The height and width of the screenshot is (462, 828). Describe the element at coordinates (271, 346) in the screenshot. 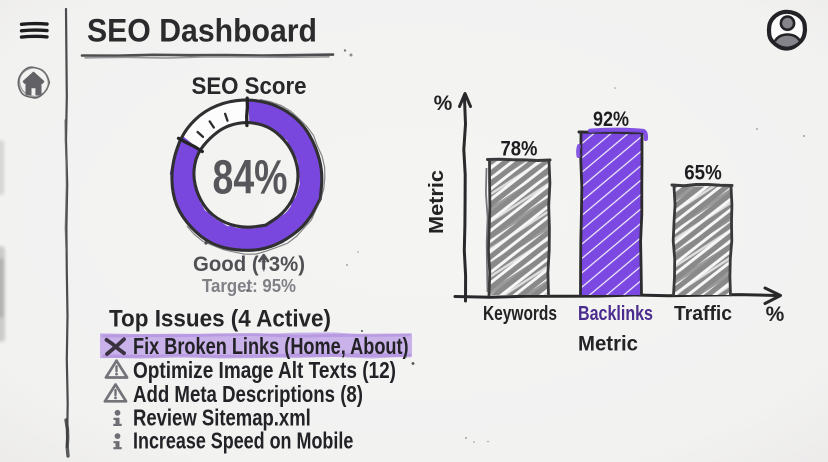

I see `svg-text: Fix Broken Links (Home, About)` at that location.